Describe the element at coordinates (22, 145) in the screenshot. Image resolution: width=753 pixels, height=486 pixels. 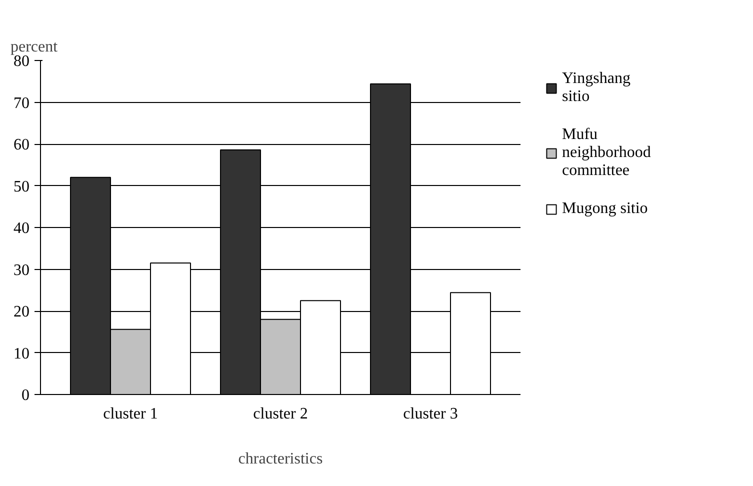
I see `y-tick-label: 60` at that location.